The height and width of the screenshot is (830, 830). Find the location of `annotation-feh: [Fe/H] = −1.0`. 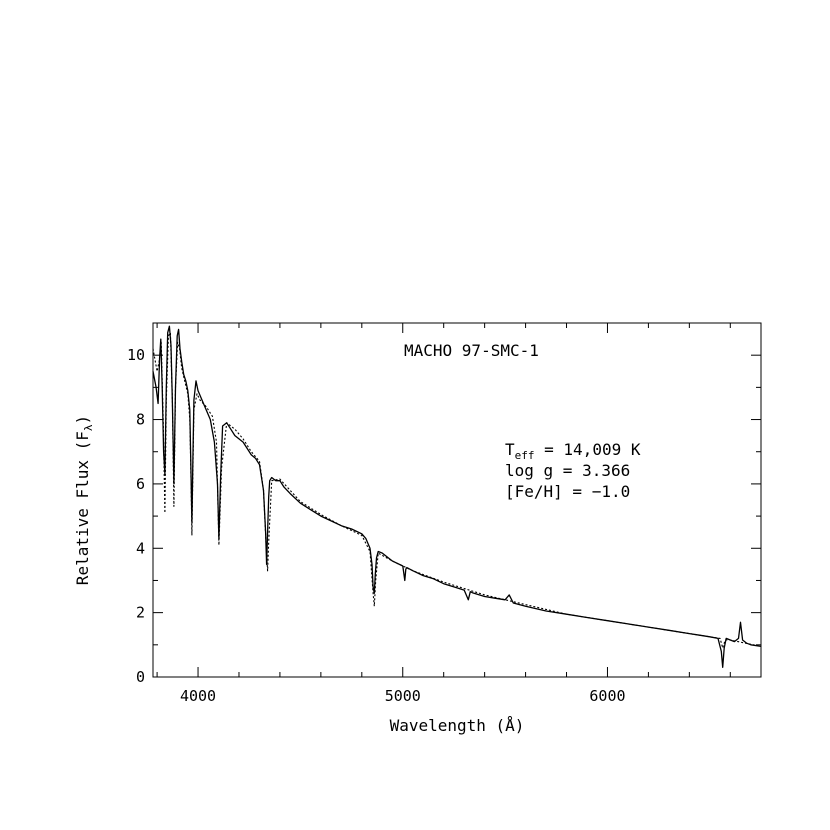

annotation-feh: [Fe/H] = −1.0 is located at coordinates (567, 491).